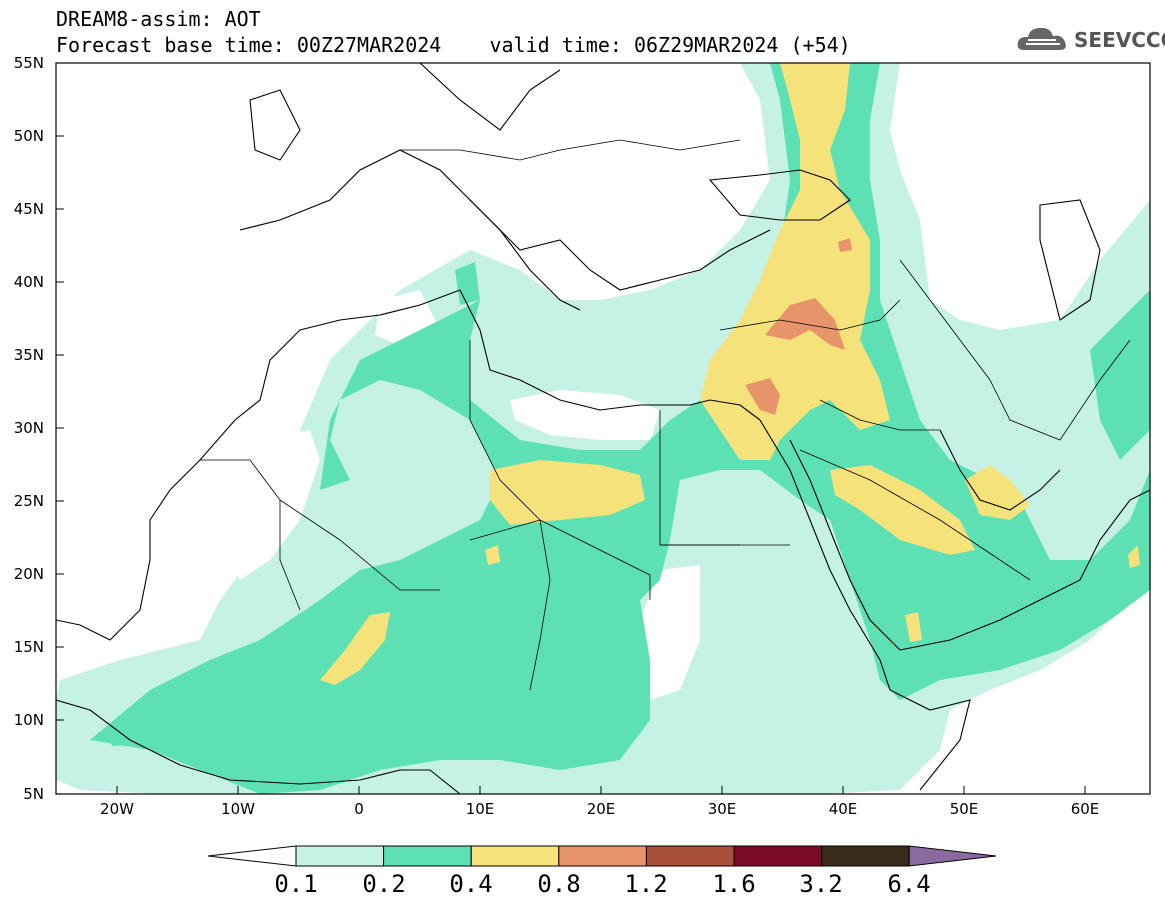  I want to click on colorbar-label: 0.4, so click(471, 884).